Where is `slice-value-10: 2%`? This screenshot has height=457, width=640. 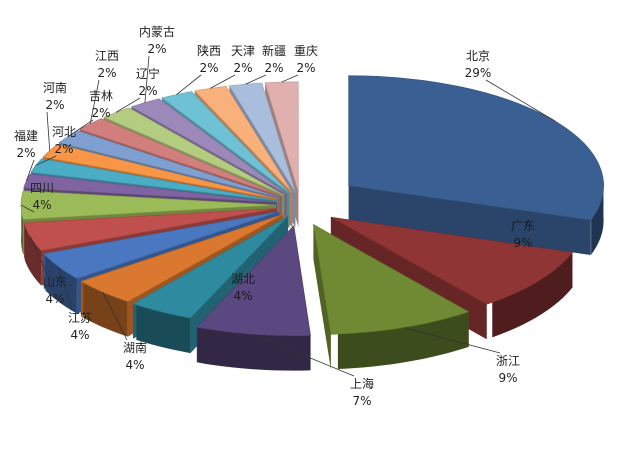
slice-value-10: 2% is located at coordinates (63, 149).